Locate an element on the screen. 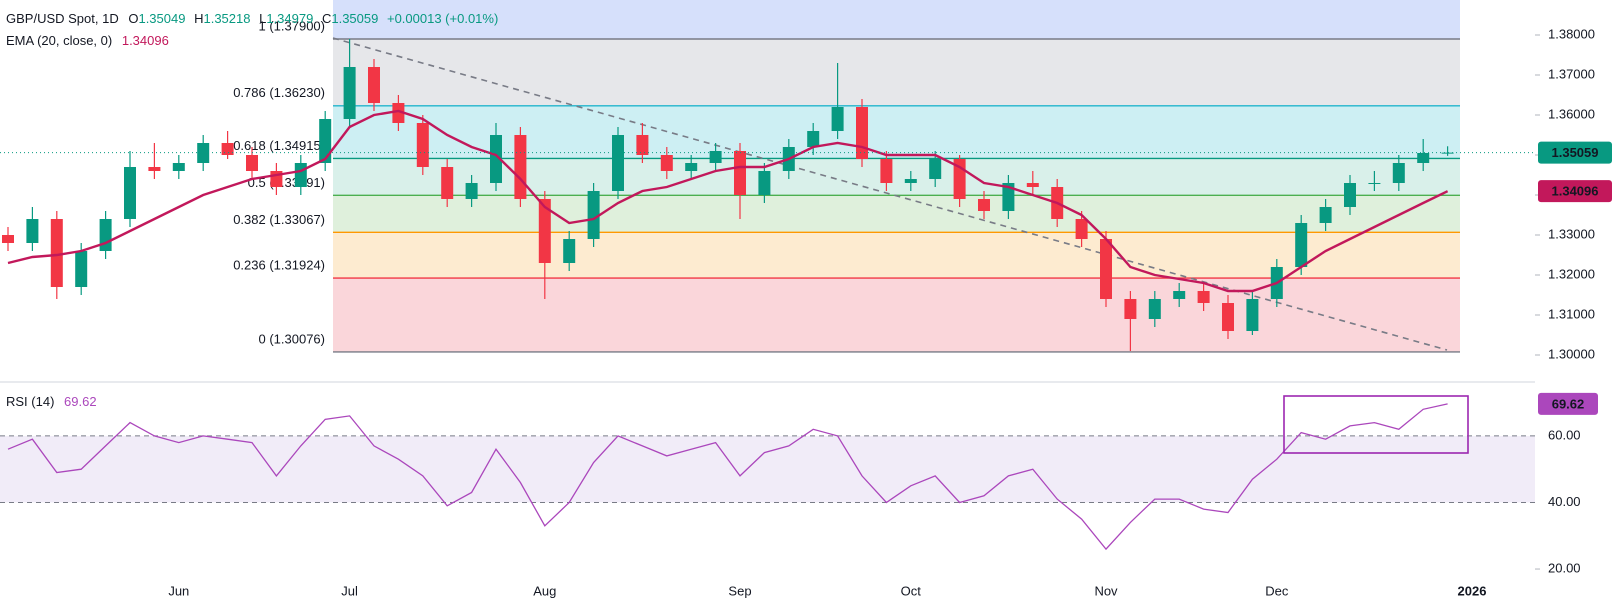 This screenshot has width=1615, height=611. ema-name: EMA (20, close, 0) is located at coordinates (59, 40).